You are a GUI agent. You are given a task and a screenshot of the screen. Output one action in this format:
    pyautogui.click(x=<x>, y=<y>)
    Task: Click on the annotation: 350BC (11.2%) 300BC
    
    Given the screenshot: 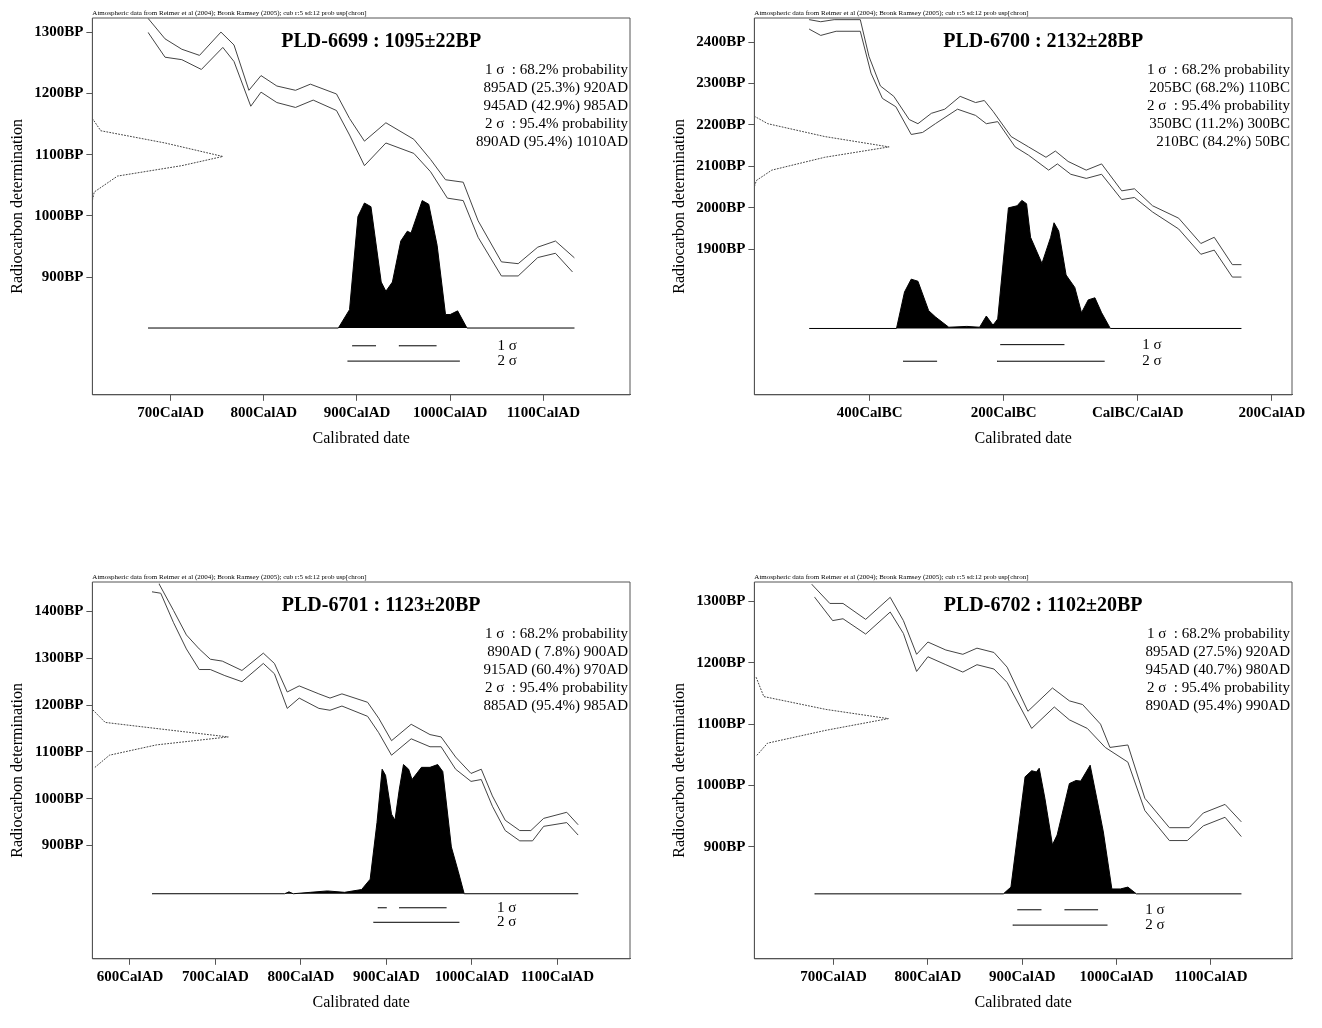 What is the action you would take?
    pyautogui.click(x=1219, y=123)
    